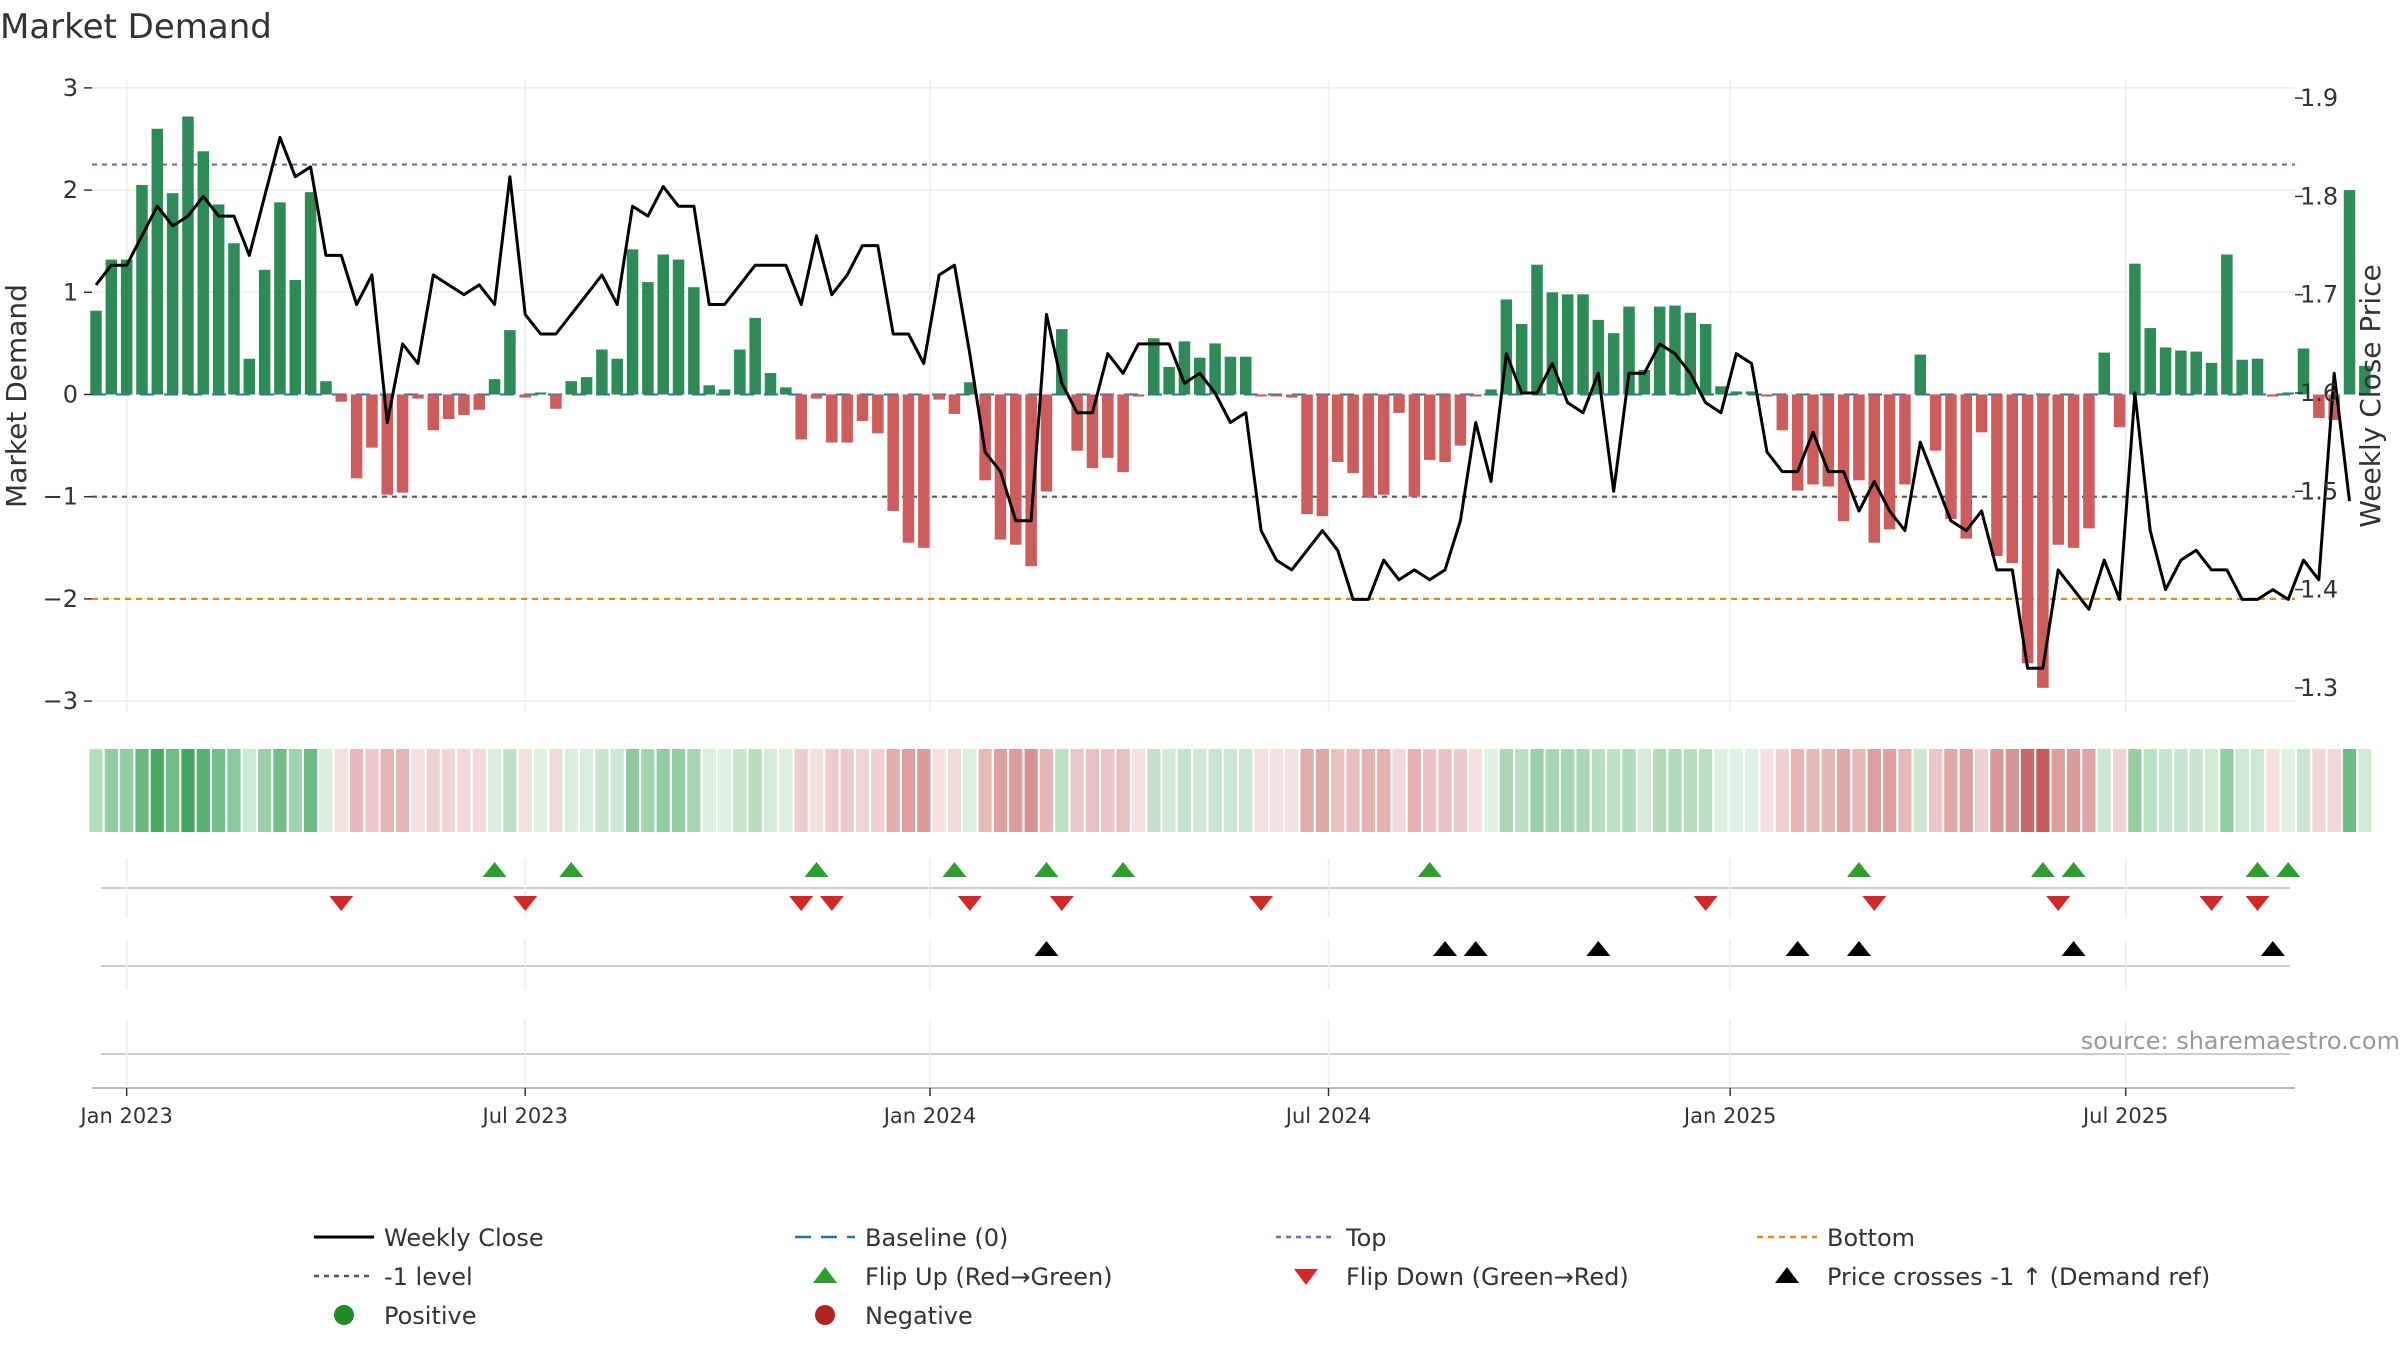 This screenshot has width=2400, height=1350. What do you see at coordinates (825, 1315) in the screenshot?
I see `legend-swatch-negative` at bounding box center [825, 1315].